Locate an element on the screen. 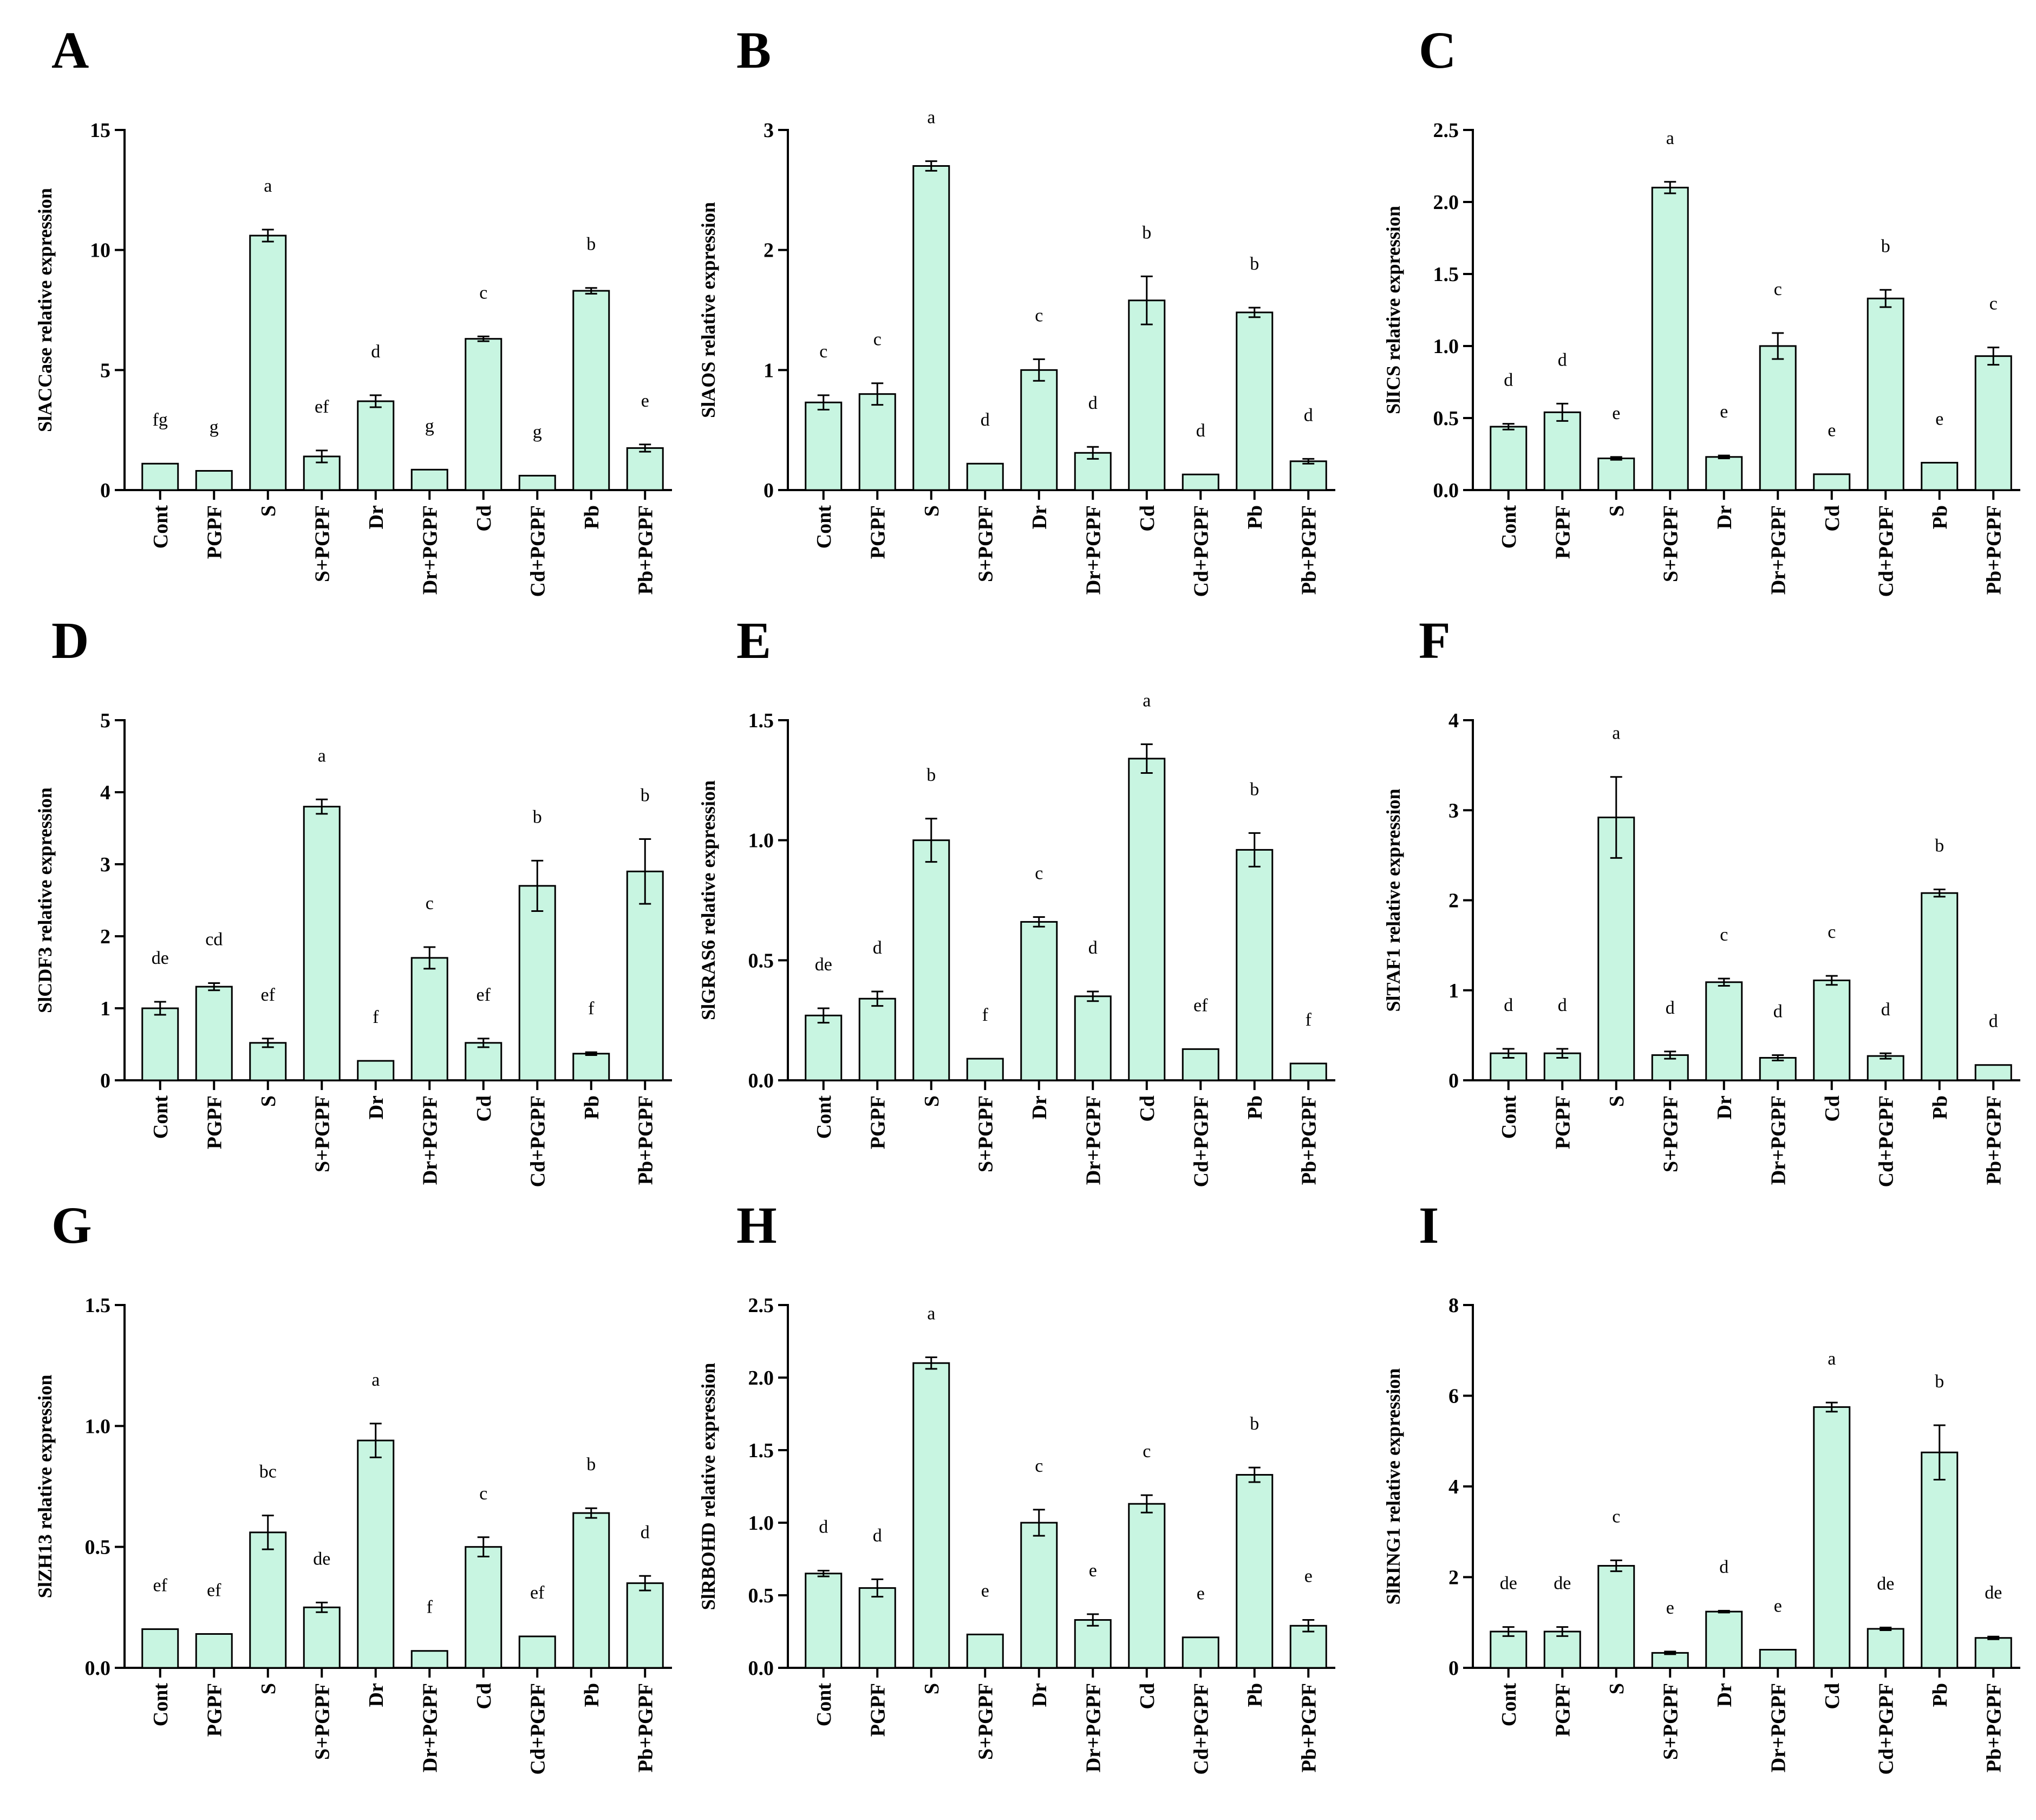  y-tick-label: 3 is located at coordinates (769, 130).